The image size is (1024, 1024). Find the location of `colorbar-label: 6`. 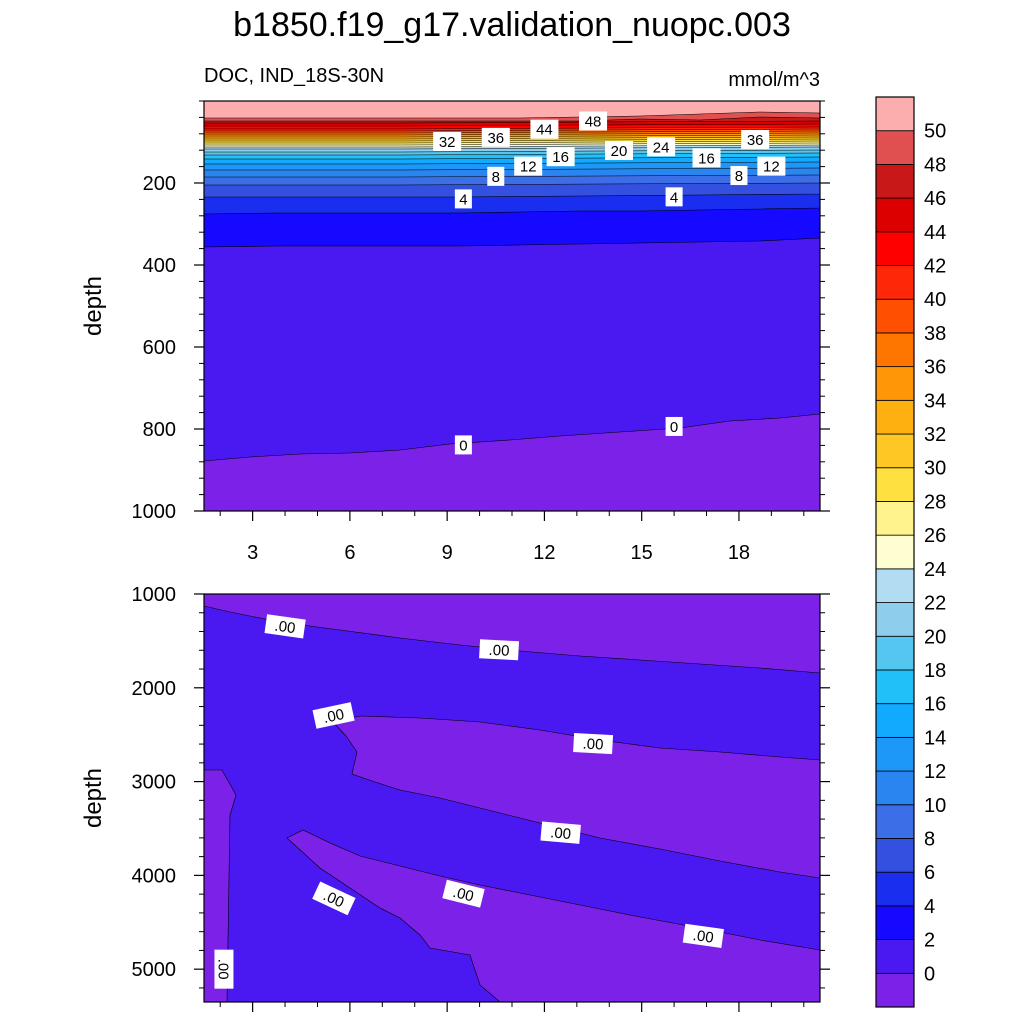

colorbar-label: 6 is located at coordinates (929, 873).